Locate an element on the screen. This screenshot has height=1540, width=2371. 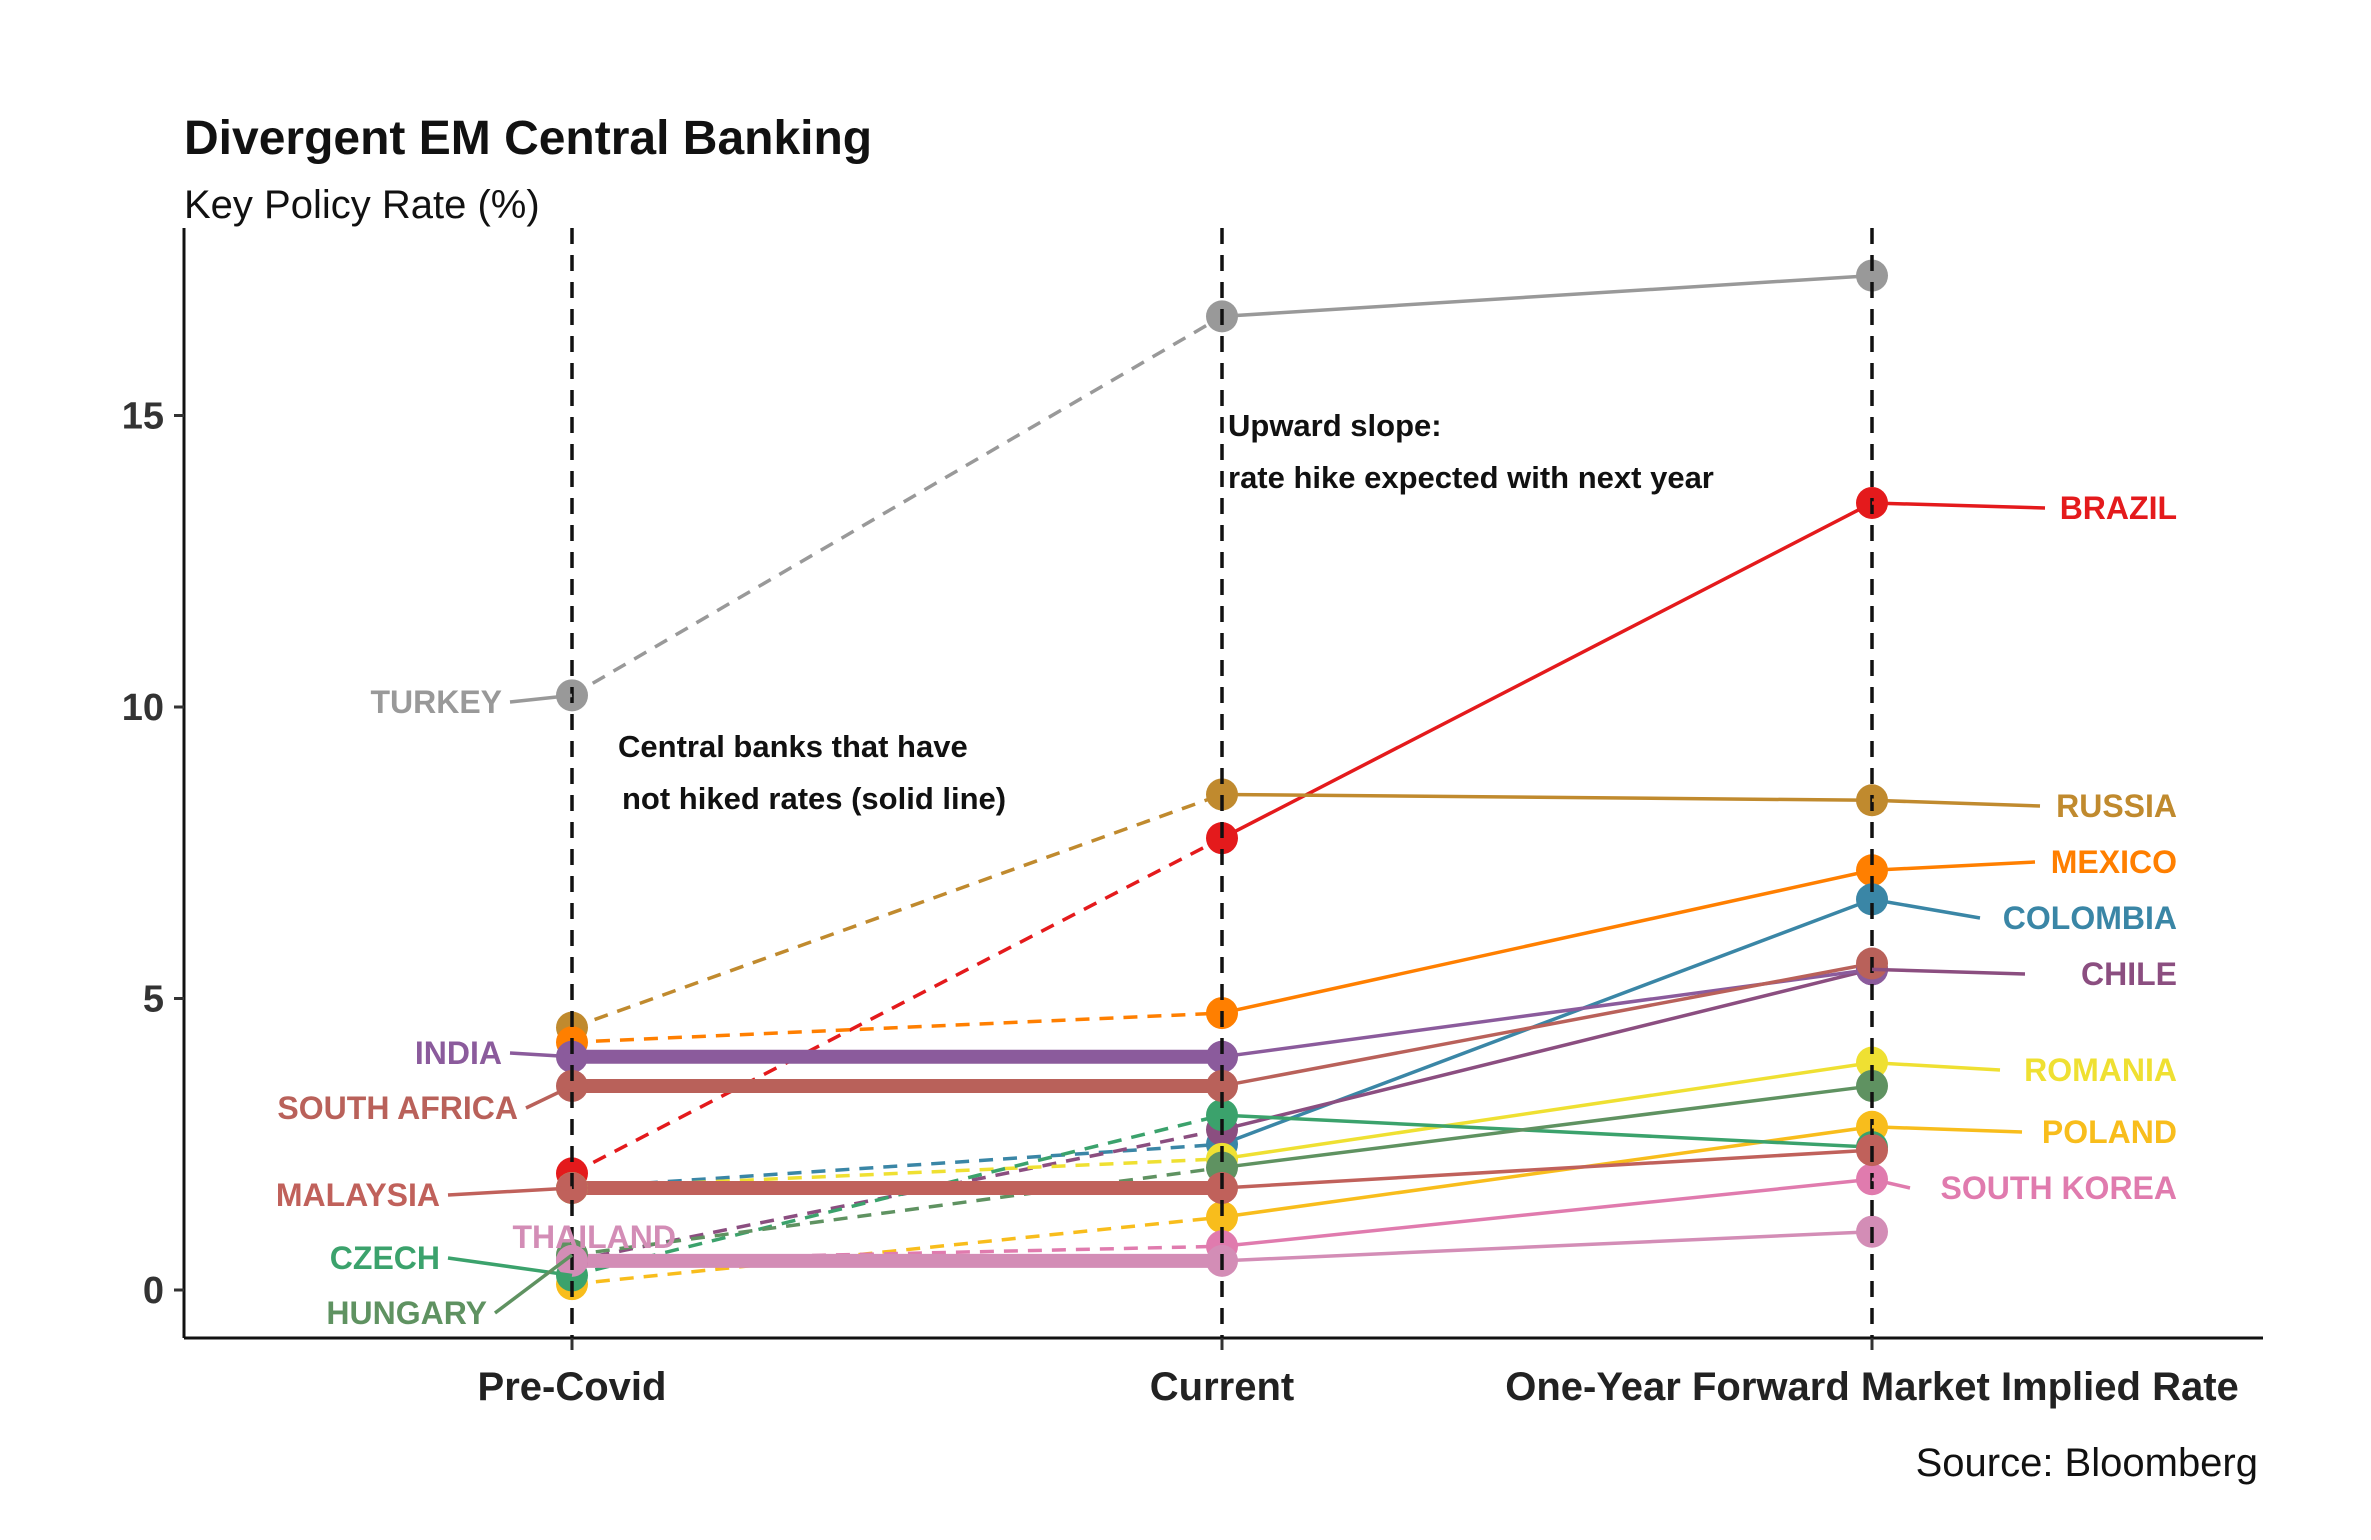
leader-line-romania is located at coordinates (1936, 1066).